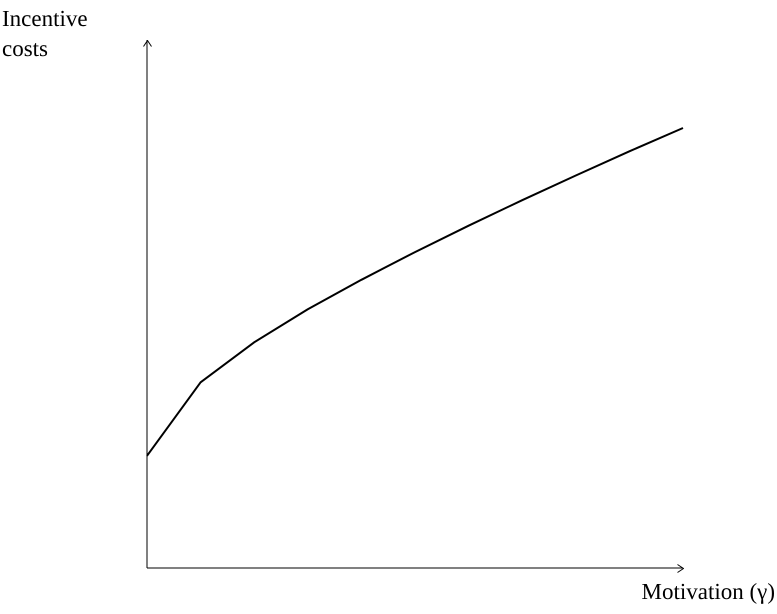  I want to click on y-axis-title: Incentive costs, so click(45, 34).